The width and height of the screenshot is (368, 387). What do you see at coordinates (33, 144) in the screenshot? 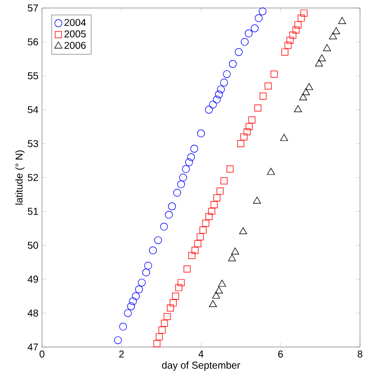
I see `y-tick-label: 53` at bounding box center [33, 144].